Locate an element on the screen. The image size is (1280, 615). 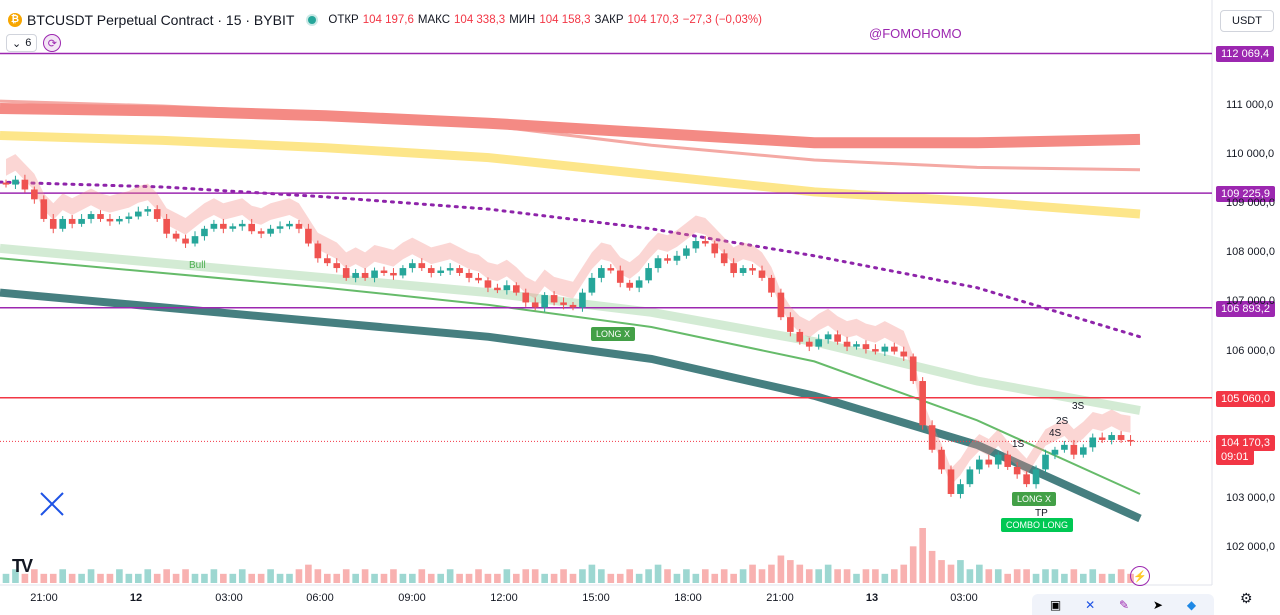
pen-icon: ✎ is located at coordinates (1124, 604).